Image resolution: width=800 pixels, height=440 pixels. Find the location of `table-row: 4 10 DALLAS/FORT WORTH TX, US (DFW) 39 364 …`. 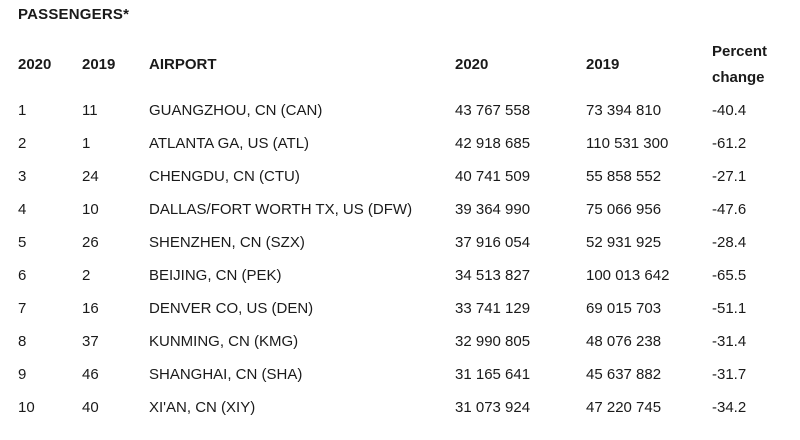

table-row: 4 10 DALLAS/FORT WORTH TX, US (DFW) 39 364 … is located at coordinates (400, 209).